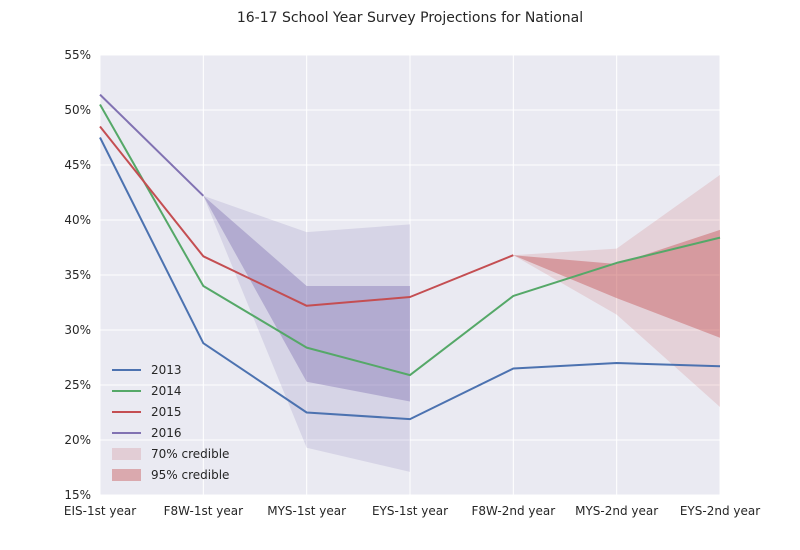 The width and height of the screenshot is (800, 550). What do you see at coordinates (166, 391) in the screenshot?
I see `legend-label: 2014` at bounding box center [166, 391].